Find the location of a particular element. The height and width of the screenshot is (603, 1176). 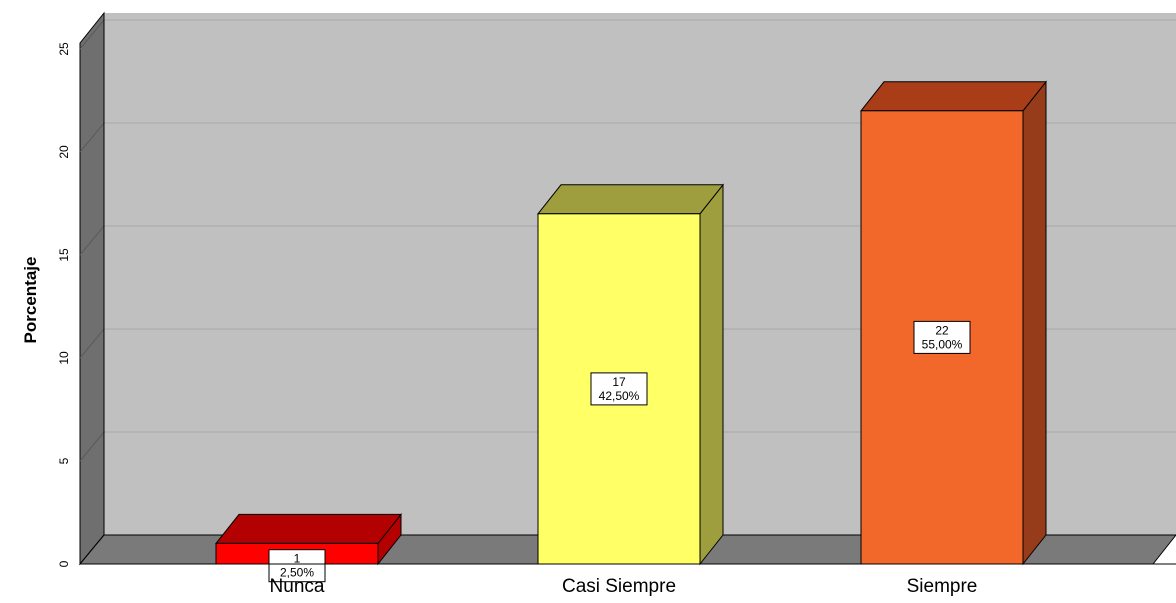

y-axis-label: Porcentaje is located at coordinates (30, 300).